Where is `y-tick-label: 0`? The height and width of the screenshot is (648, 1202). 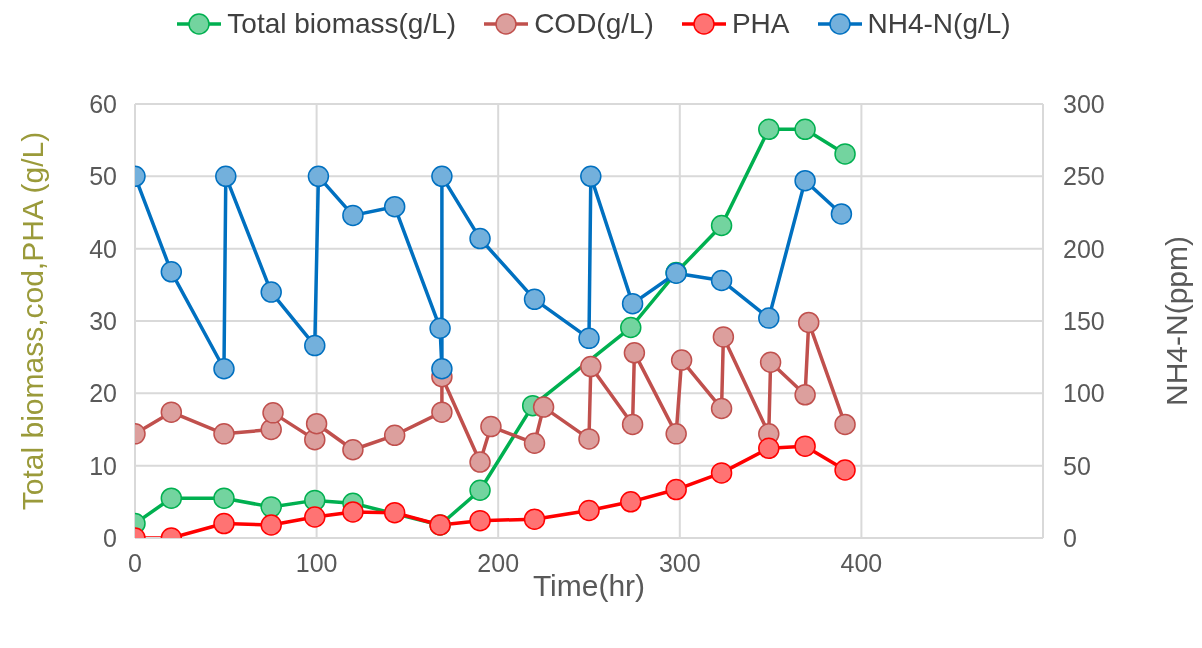 y-tick-label: 0 is located at coordinates (110, 537).